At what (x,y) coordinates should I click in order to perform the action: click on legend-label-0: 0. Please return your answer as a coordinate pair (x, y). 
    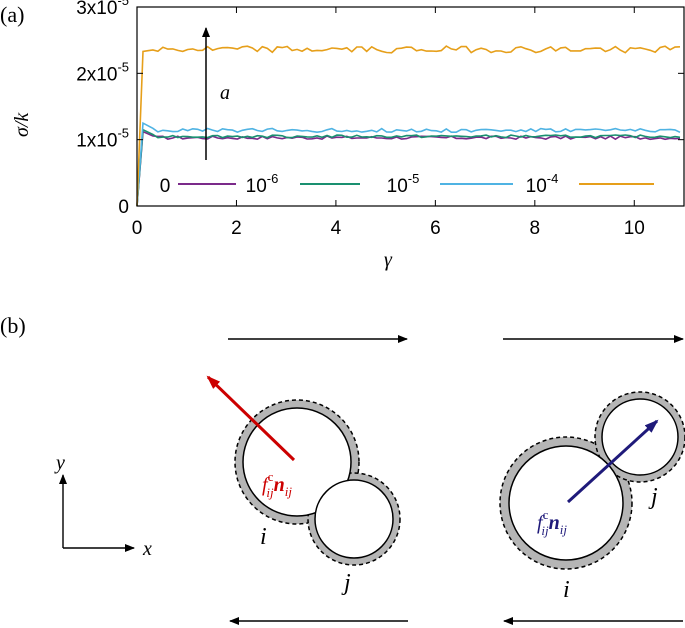
    Looking at the image, I should click on (165, 186).